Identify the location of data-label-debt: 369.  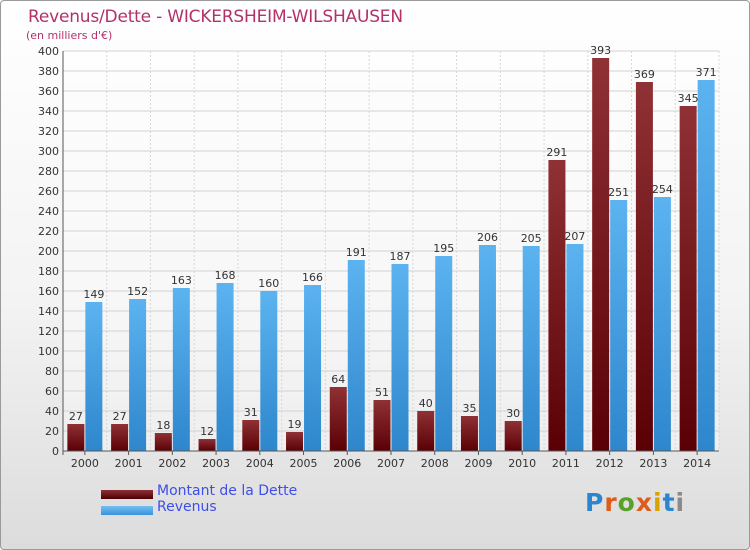
(644, 74).